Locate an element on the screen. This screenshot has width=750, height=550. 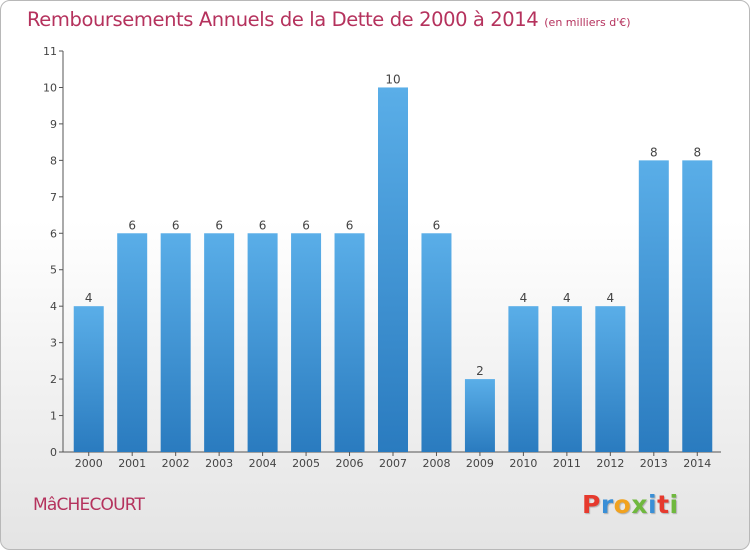
proxiti-logo: Proxiti is located at coordinates (630, 504).